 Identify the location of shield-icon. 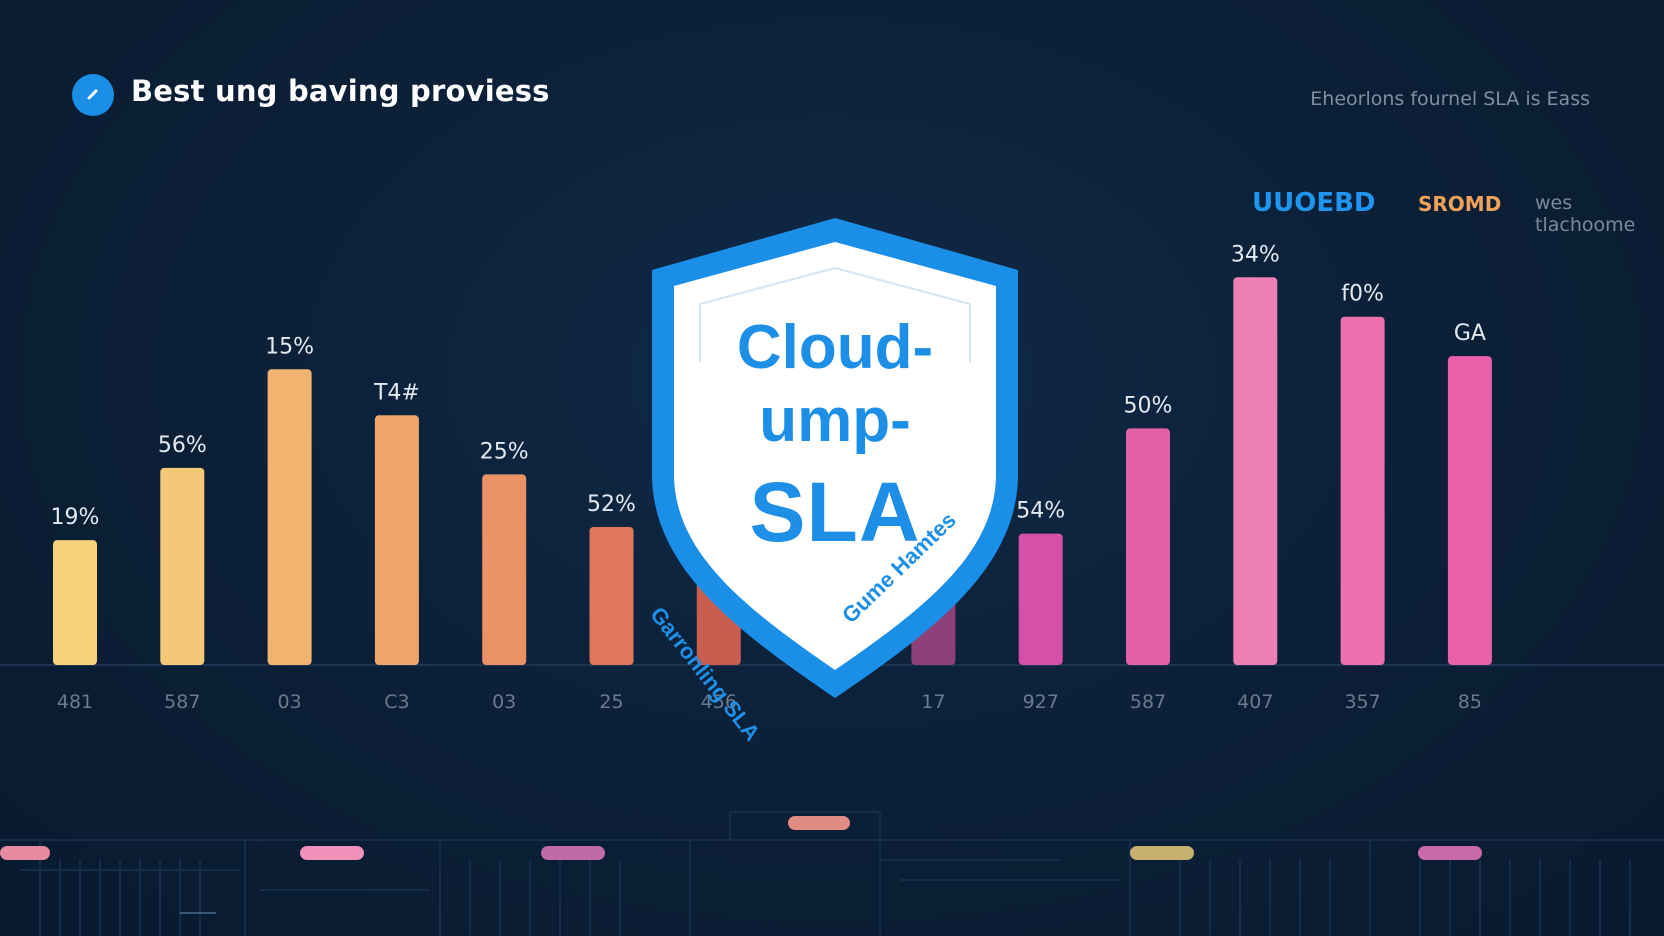
(835, 458).